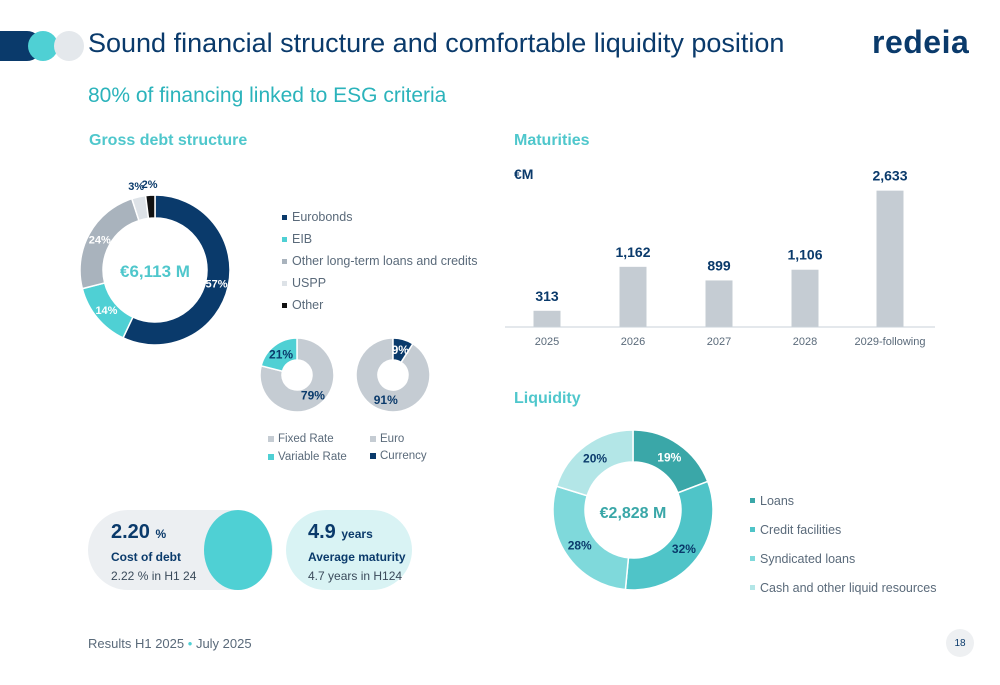 This screenshot has width=1000, height=685. I want to click on footer-text: Results H1 2025 • July 2025, so click(170, 643).